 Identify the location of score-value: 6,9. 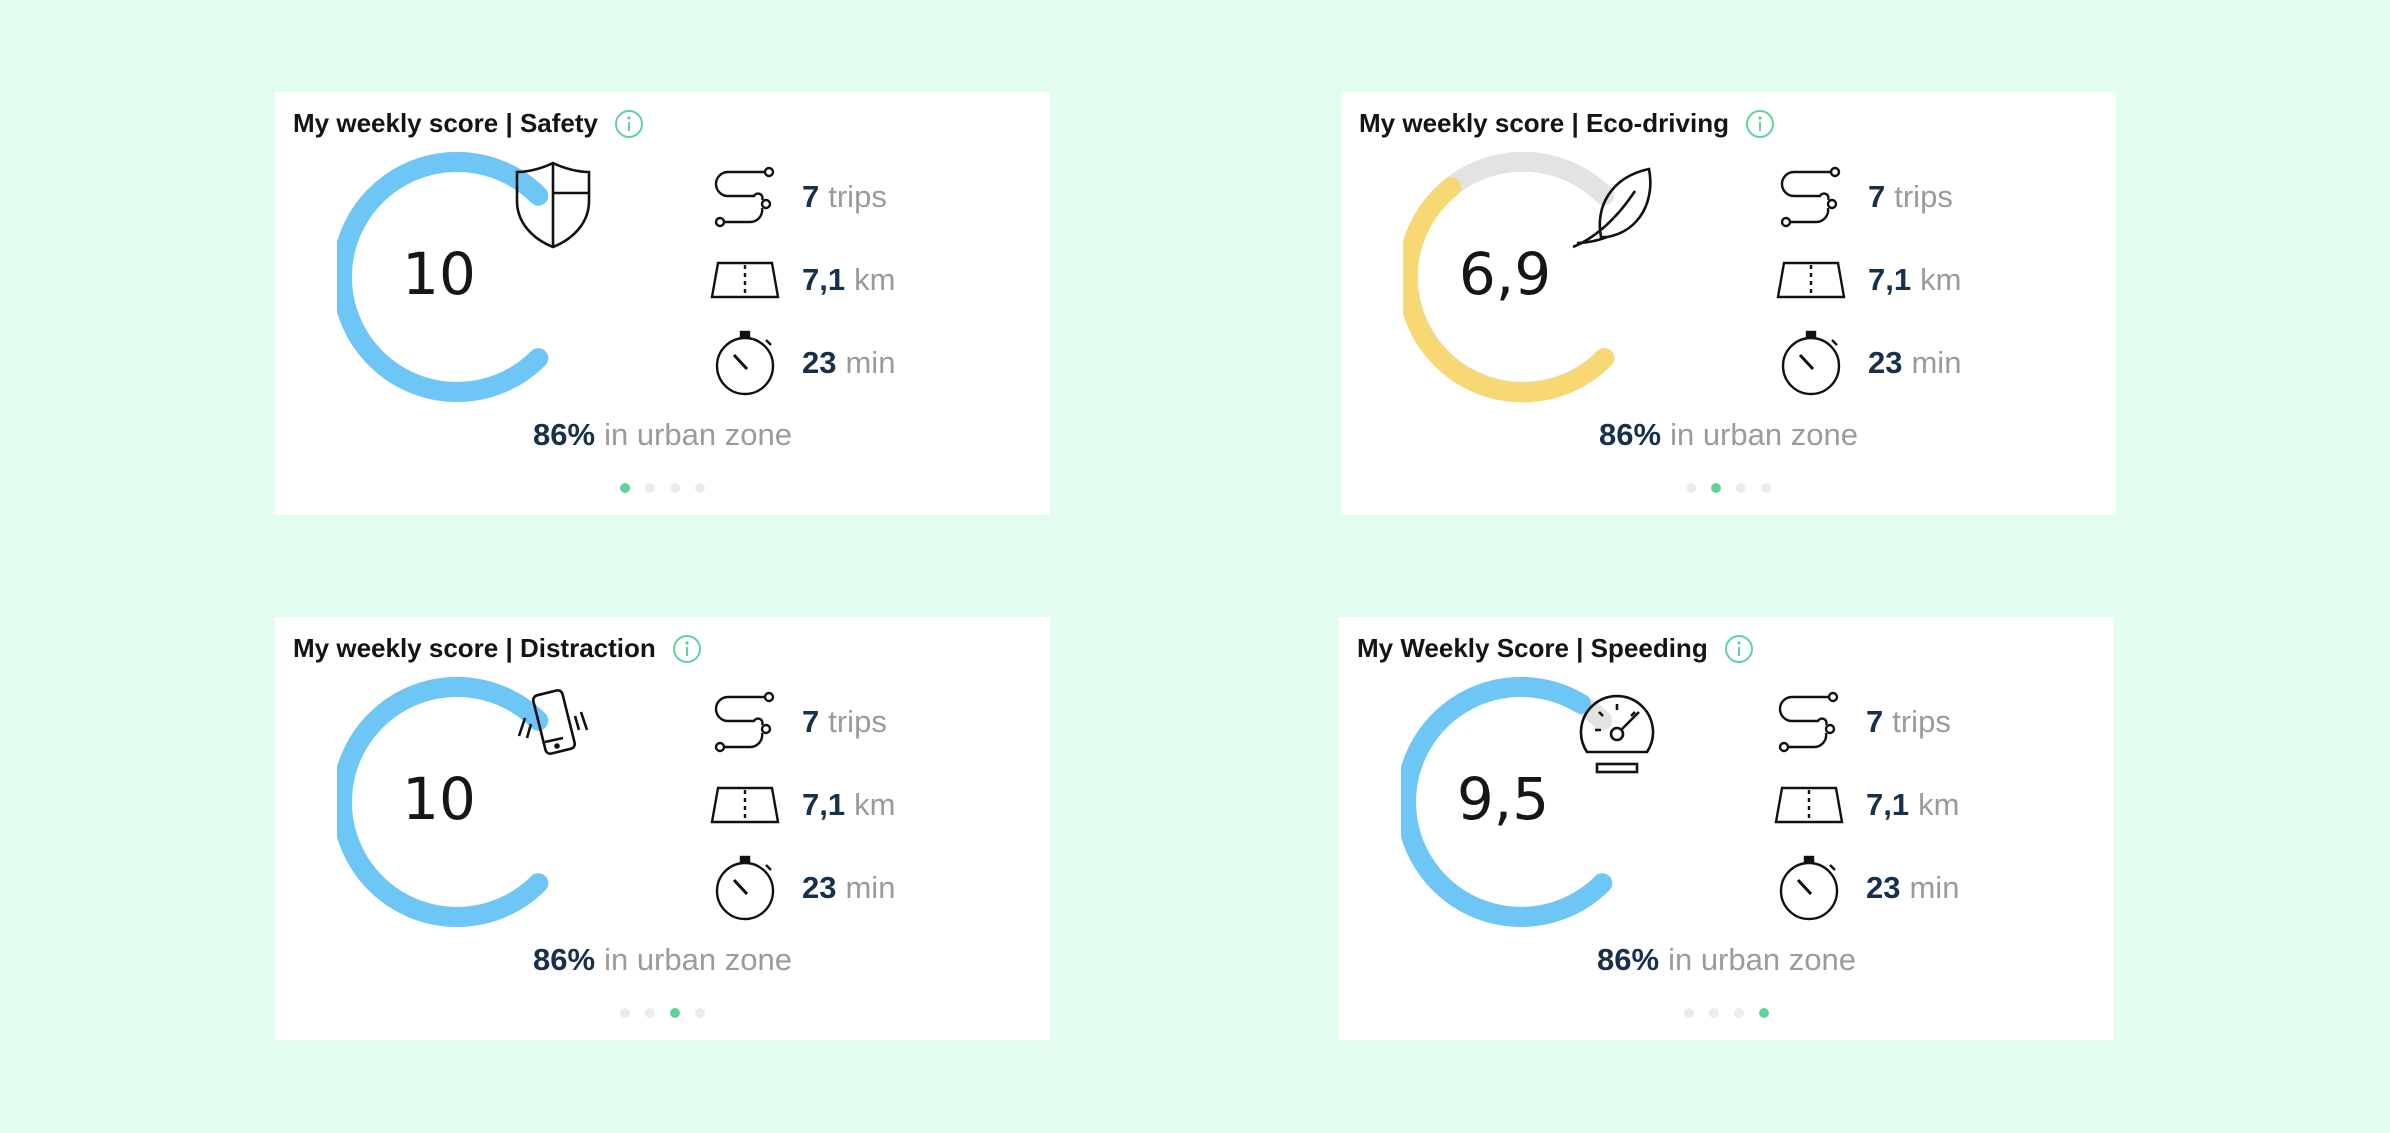
(1505, 274).